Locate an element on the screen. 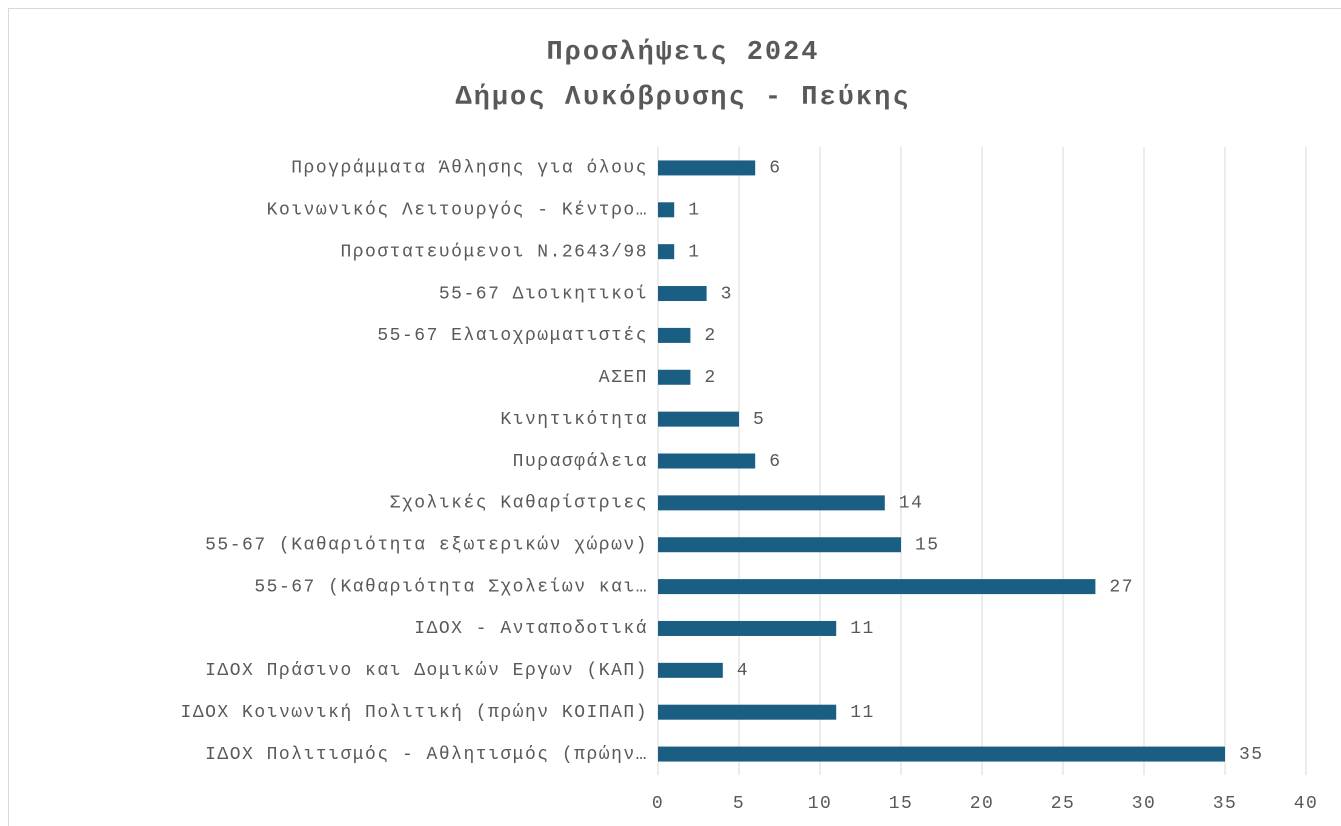  x-tick-label: 25 is located at coordinates (1063, 804).